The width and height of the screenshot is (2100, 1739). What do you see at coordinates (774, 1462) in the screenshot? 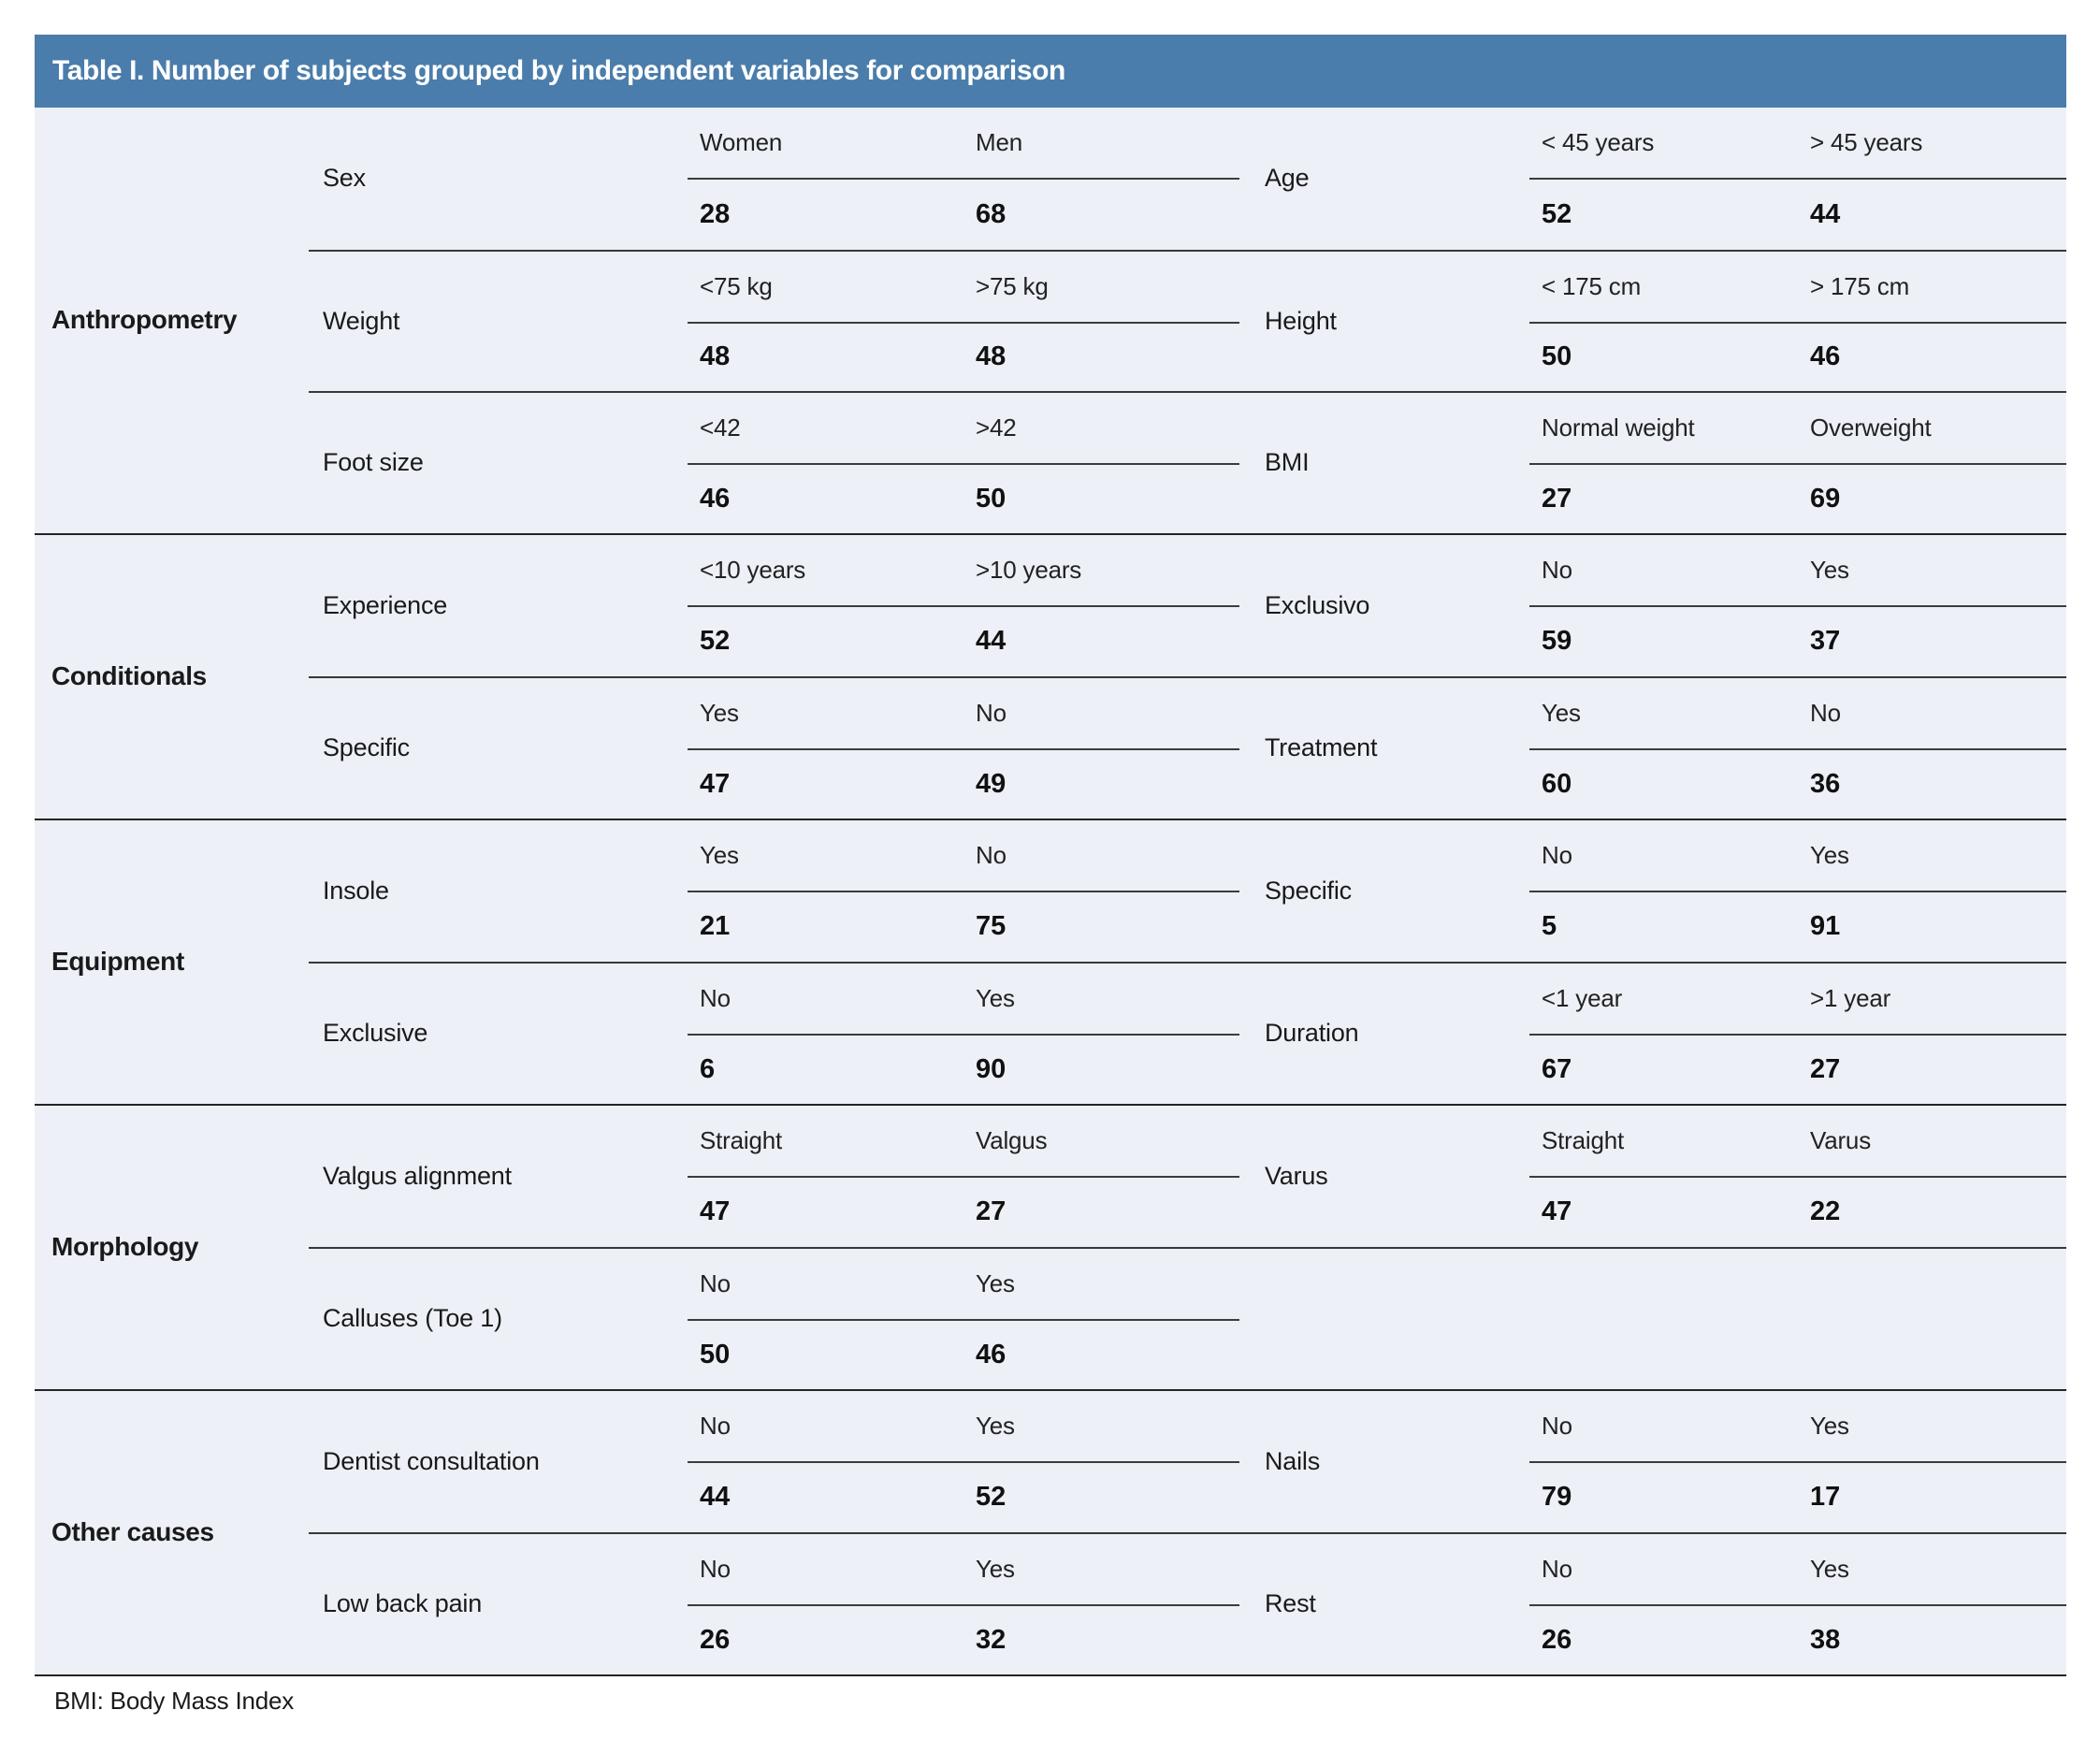
I see `row-half-left: Dentist consultation No 44 Yes 52` at bounding box center [774, 1462].